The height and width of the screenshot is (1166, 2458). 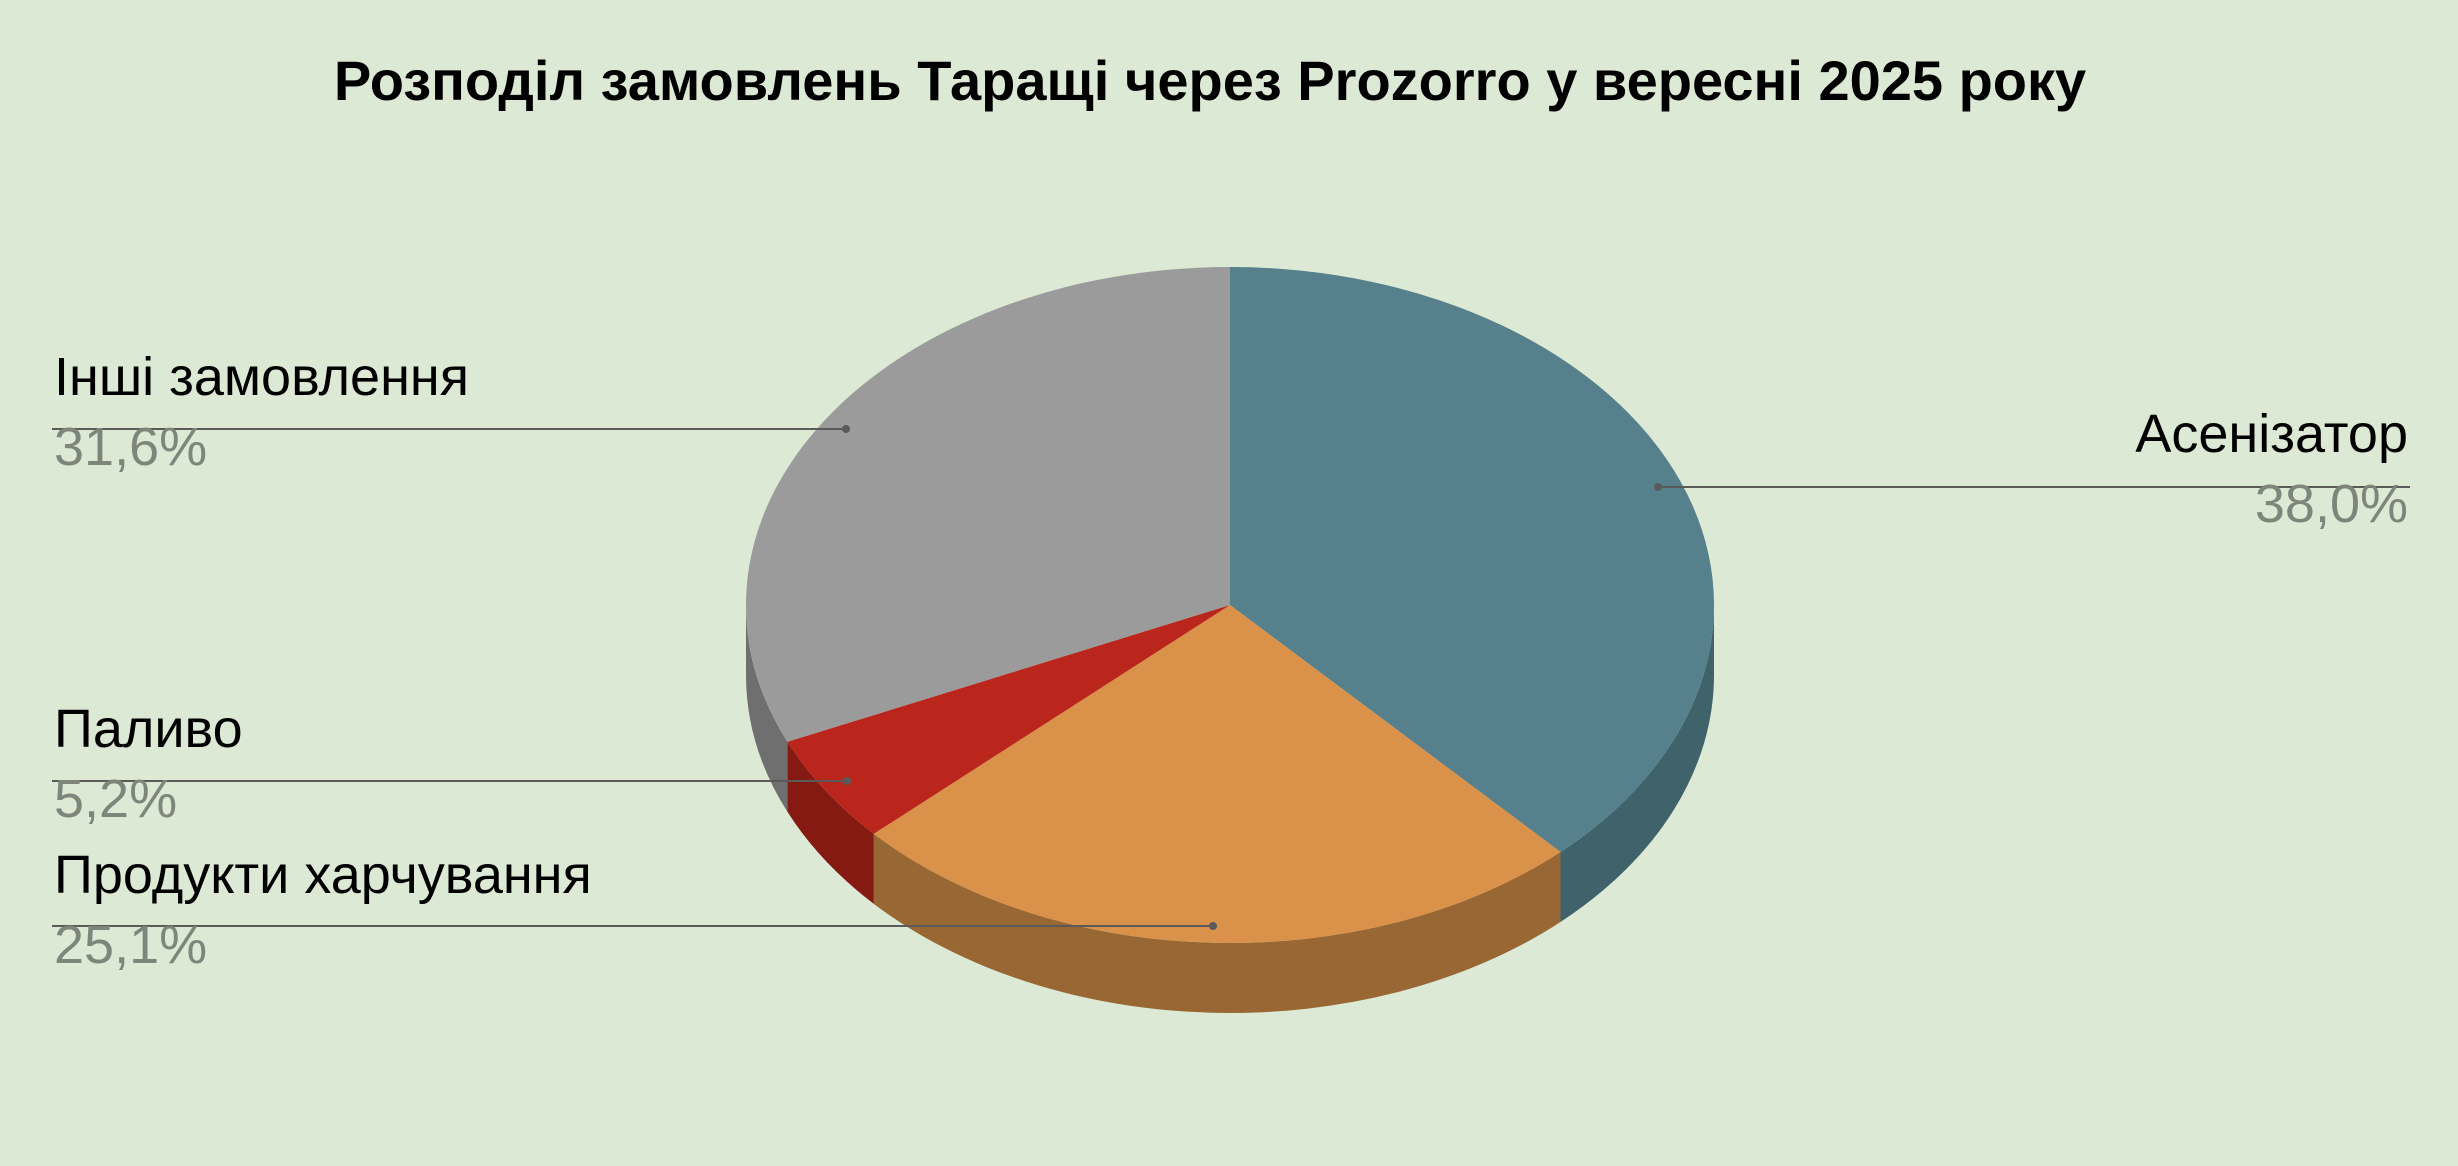 I want to click on slice-palyvo-value-label: 5,2%, so click(x=115, y=799).